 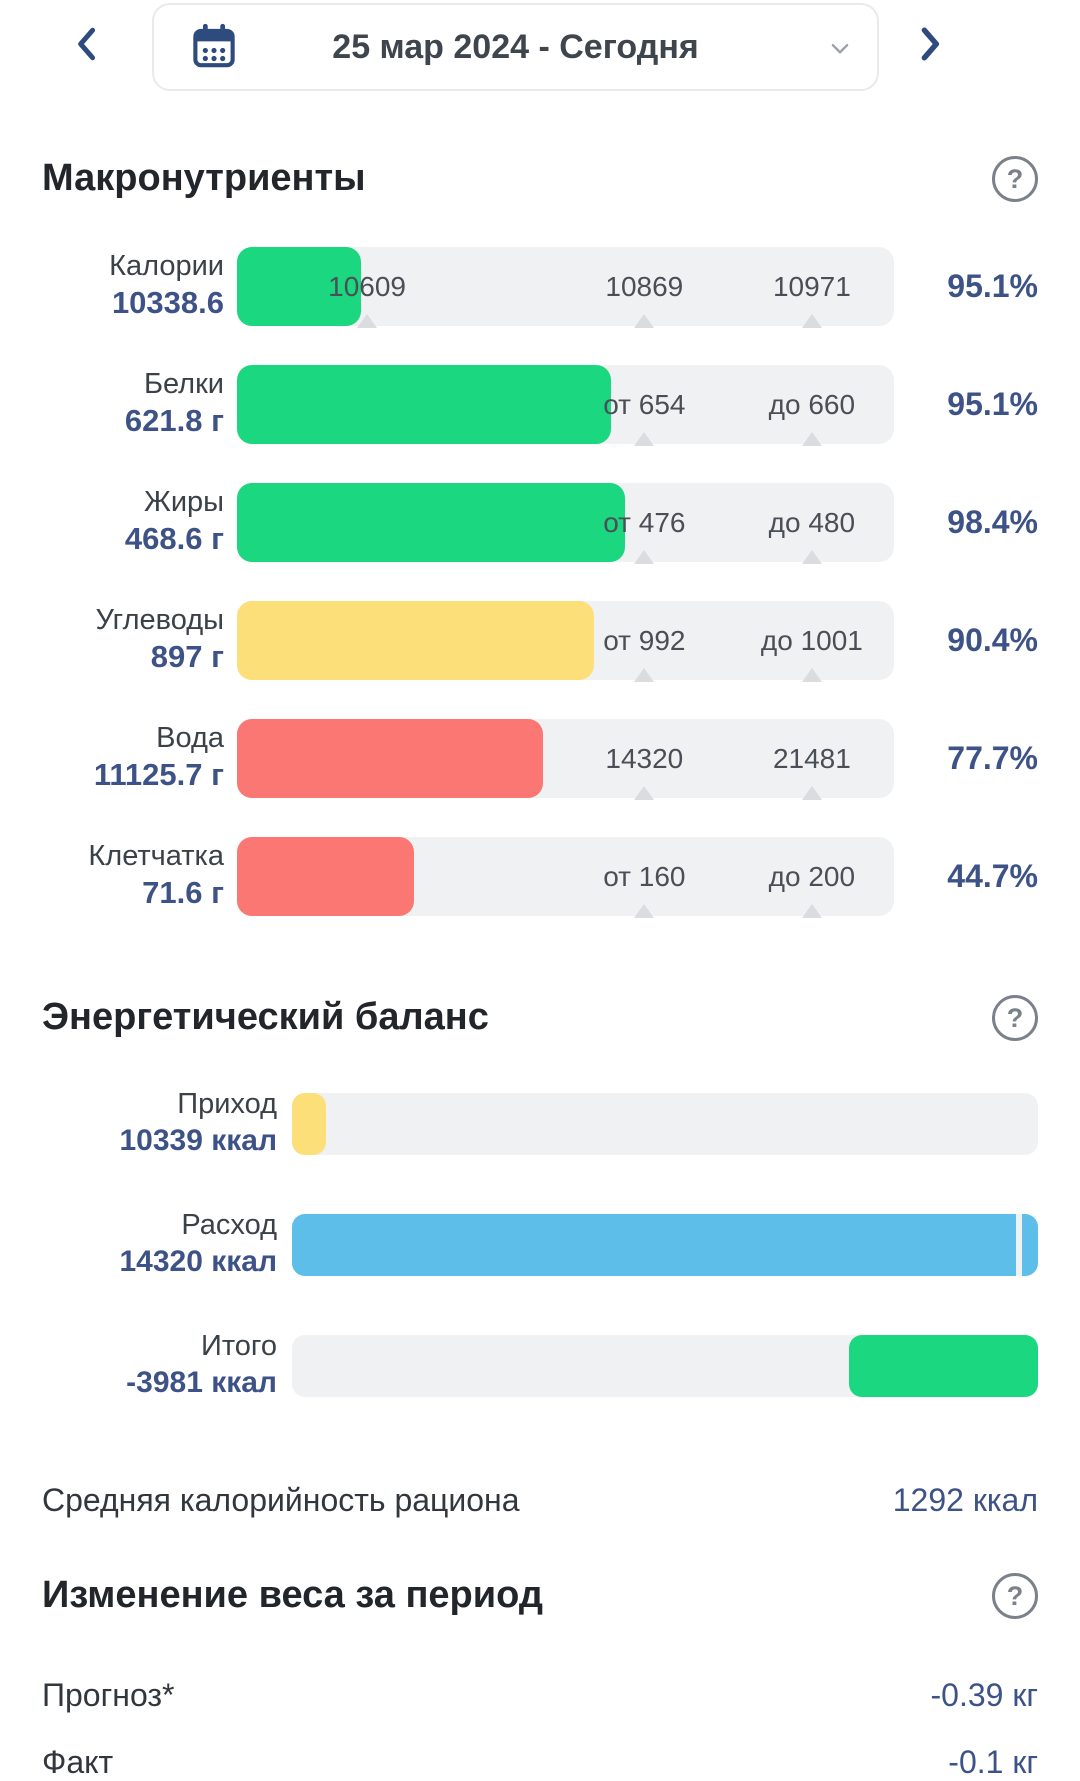 What do you see at coordinates (108, 1695) in the screenshot?
I see `forecast-label: Прогноз*` at bounding box center [108, 1695].